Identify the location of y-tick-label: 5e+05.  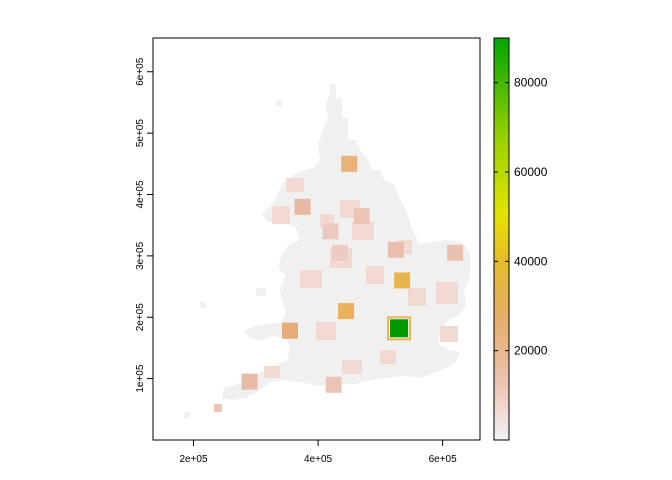
(140, 133).